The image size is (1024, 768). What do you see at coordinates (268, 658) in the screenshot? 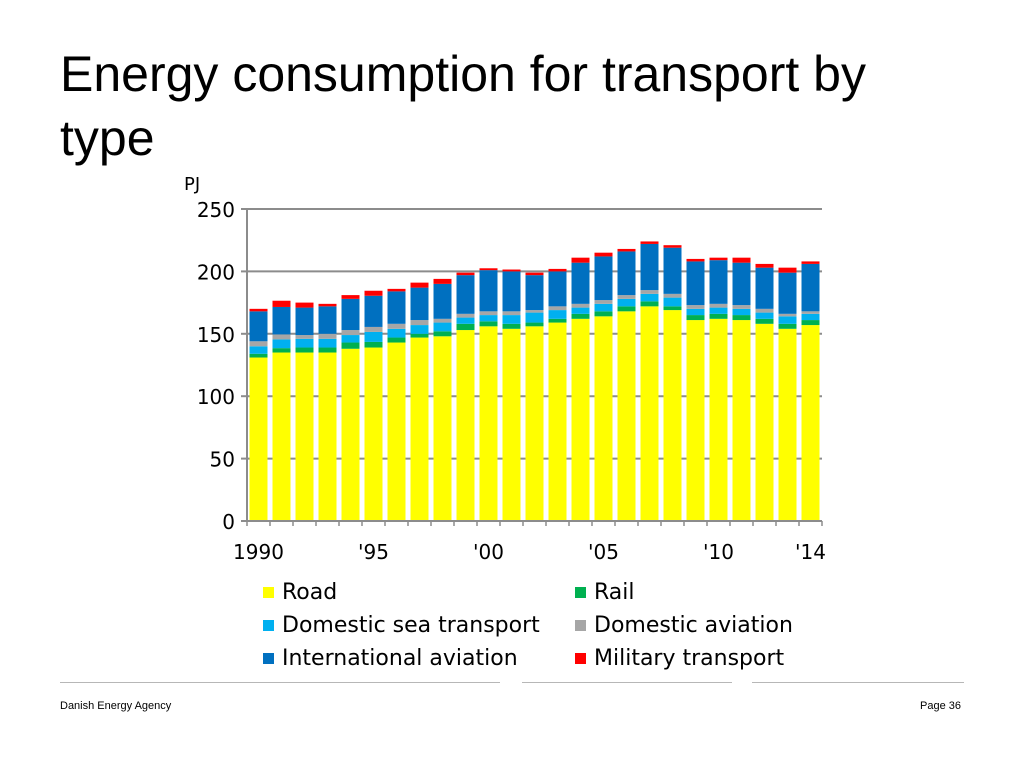
I see `legend-swatch` at bounding box center [268, 658].